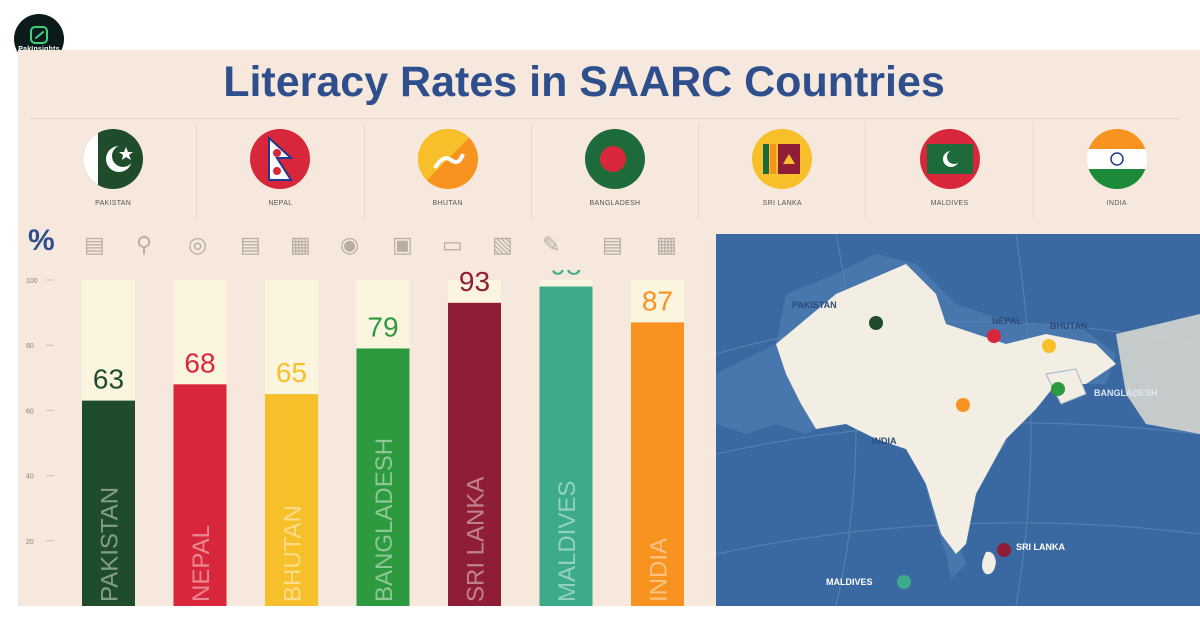 This screenshot has width=1200, height=630. I want to click on notebook-icon: ▤, so click(250, 244).